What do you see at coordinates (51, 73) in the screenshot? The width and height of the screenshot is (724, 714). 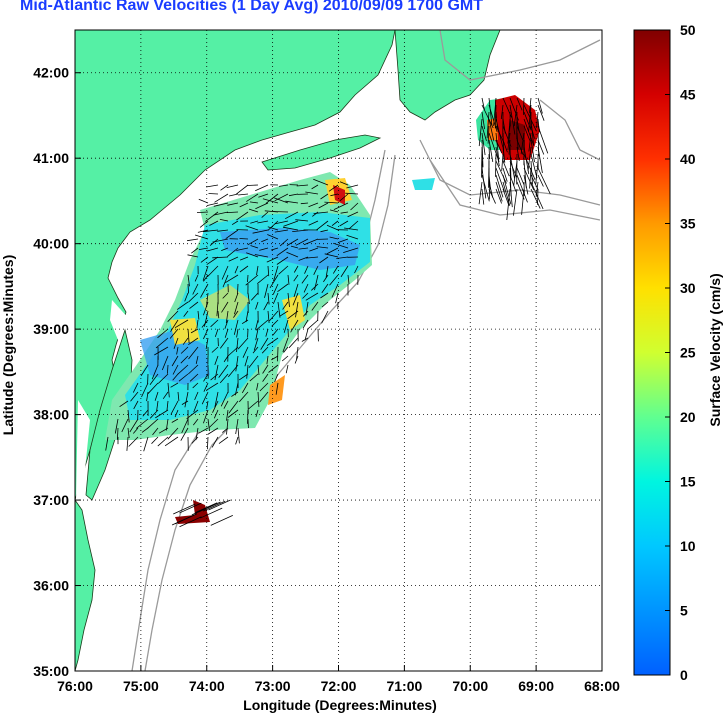 I see `y-tick-label: 42:00` at bounding box center [51, 73].